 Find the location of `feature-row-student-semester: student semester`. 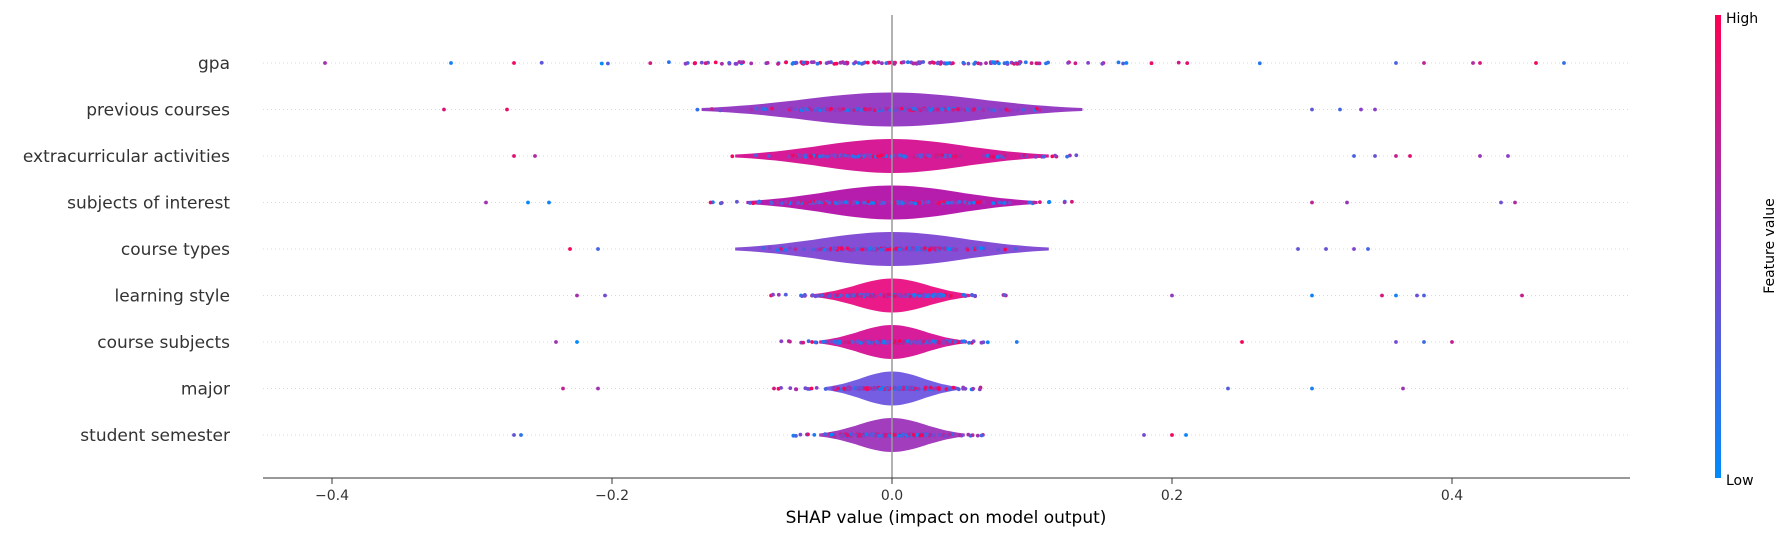

feature-row-student-semester: student semester is located at coordinates (855, 435).